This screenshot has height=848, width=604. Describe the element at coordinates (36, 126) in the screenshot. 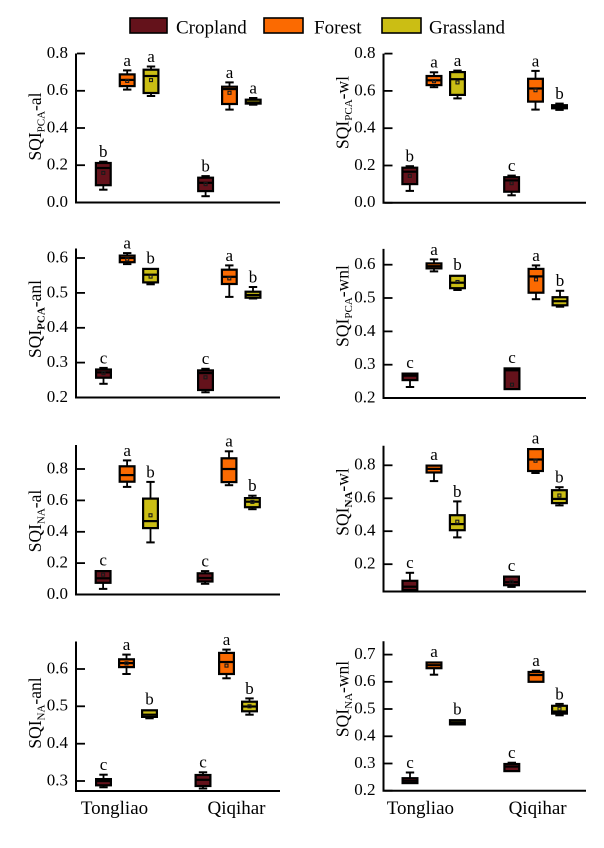

I see `svg-text: SQIPCA-al` at that location.